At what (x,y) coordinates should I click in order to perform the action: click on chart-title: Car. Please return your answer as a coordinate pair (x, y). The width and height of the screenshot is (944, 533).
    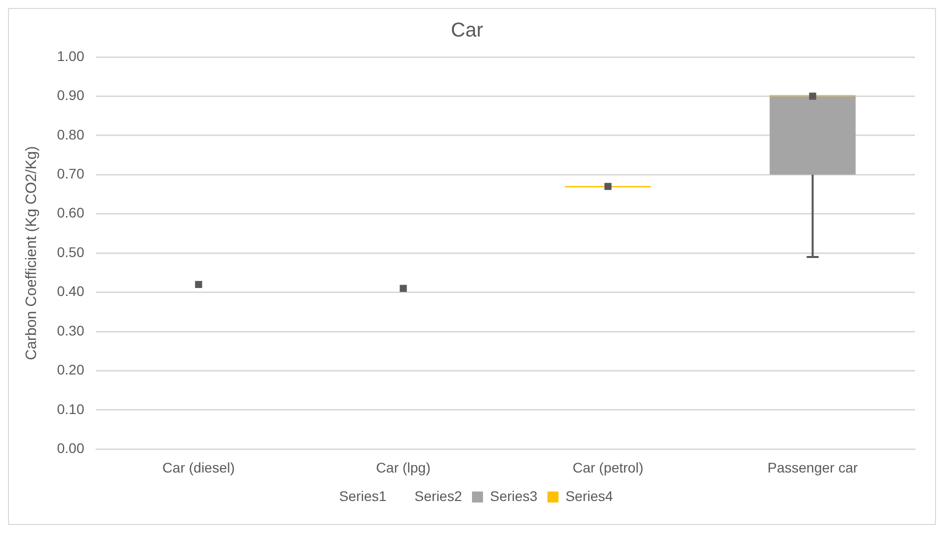
    Looking at the image, I should click on (467, 31).